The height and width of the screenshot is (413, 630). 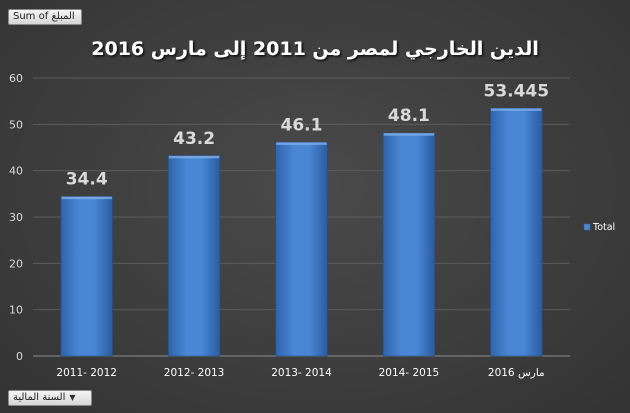 What do you see at coordinates (302, 125) in the screenshot?
I see `data-label: 46.1` at bounding box center [302, 125].